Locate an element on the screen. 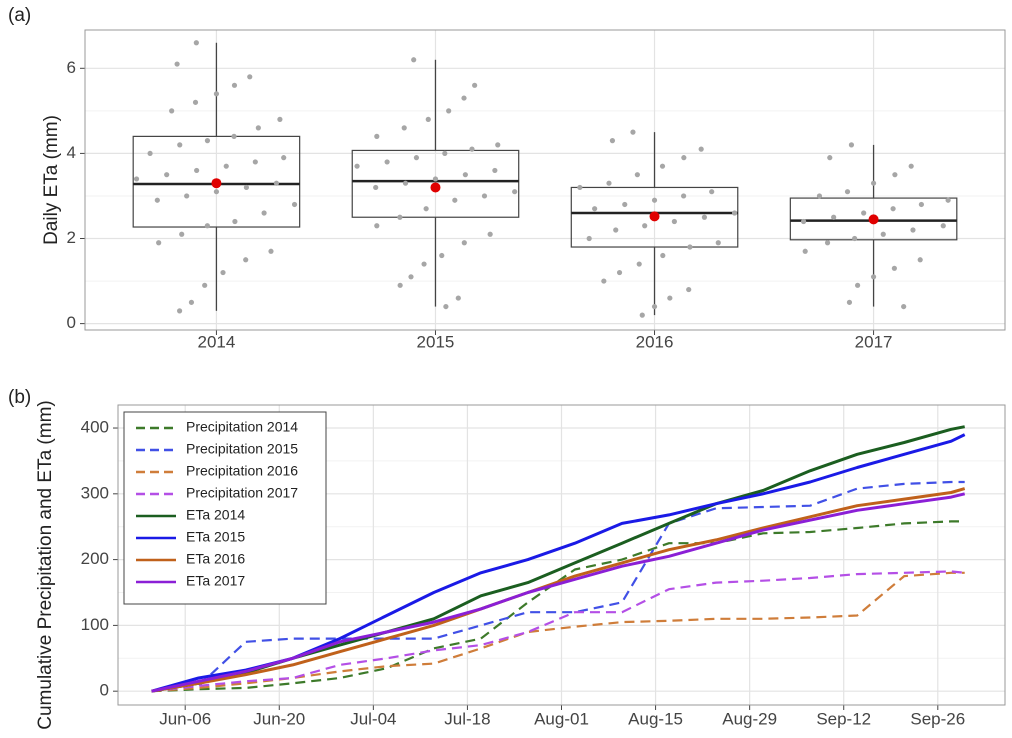 This screenshot has height=738, width=1012. legend-label: ETa 2016 is located at coordinates (215, 559).